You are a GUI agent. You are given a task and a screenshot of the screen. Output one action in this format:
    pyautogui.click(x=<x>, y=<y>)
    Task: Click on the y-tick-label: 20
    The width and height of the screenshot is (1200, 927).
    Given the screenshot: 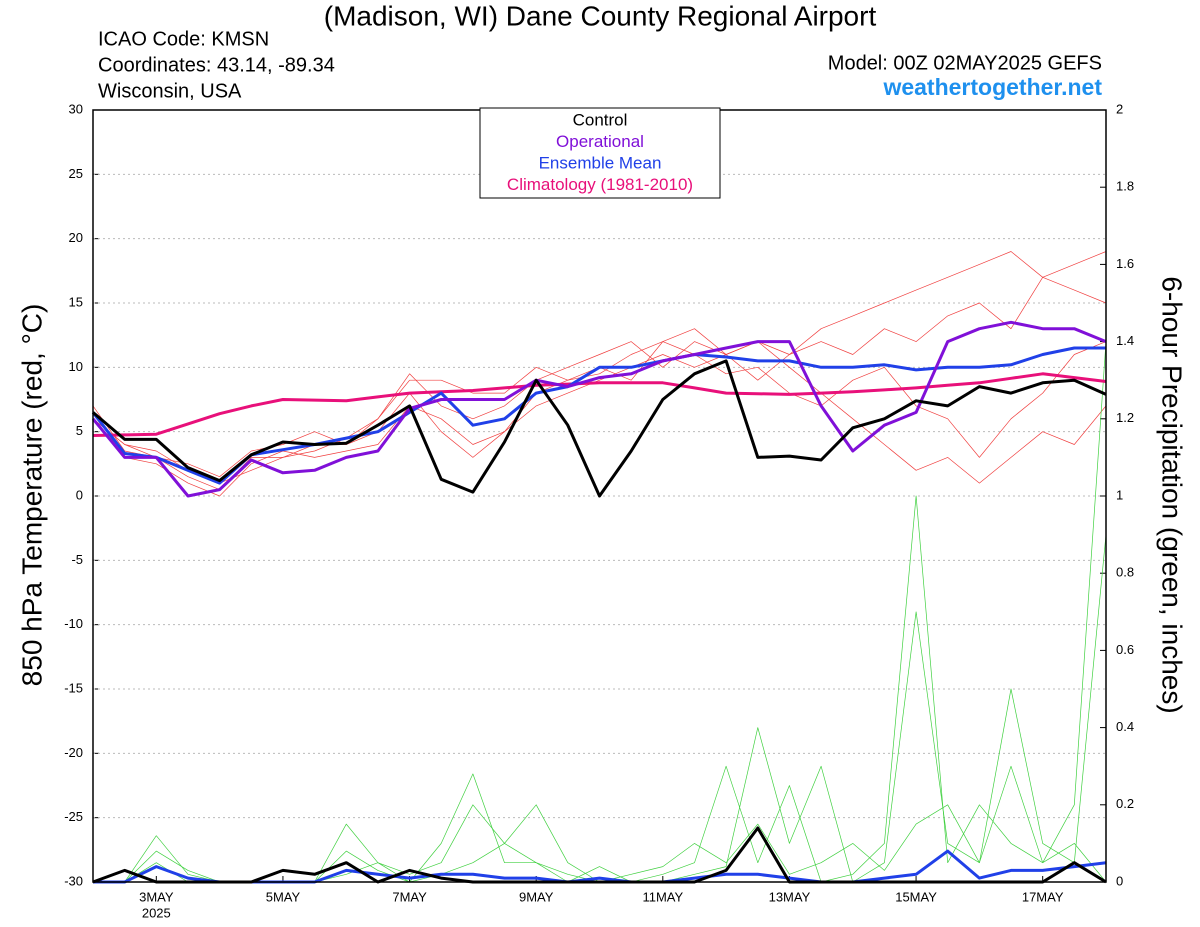 What is the action you would take?
    pyautogui.click(x=76, y=237)
    